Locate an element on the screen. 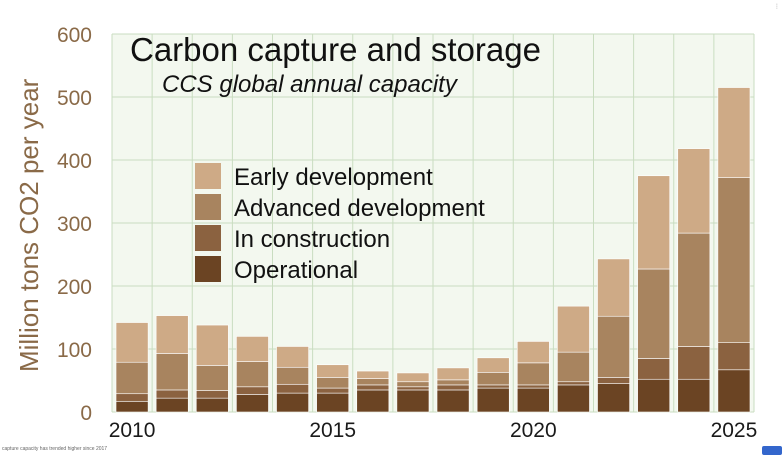 The height and width of the screenshot is (461, 784). legend-label: Advanced development is located at coordinates (359, 208).